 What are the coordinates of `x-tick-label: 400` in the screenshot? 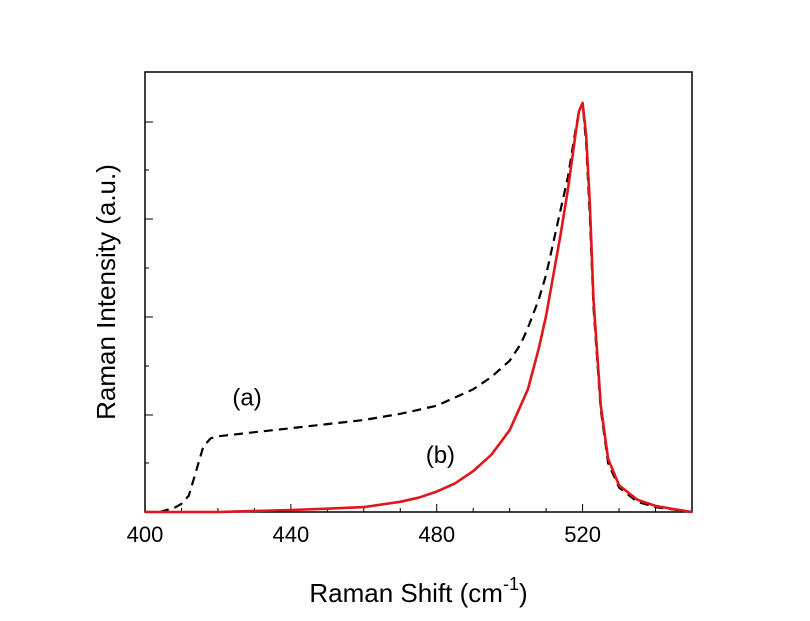 It's located at (145, 534).